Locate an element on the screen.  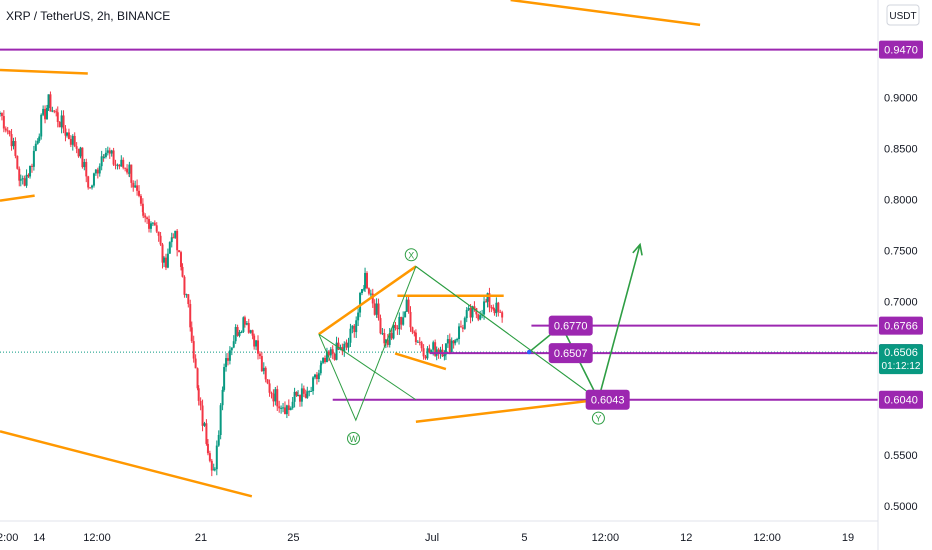
currency-button: USDT is located at coordinates (903, 15).